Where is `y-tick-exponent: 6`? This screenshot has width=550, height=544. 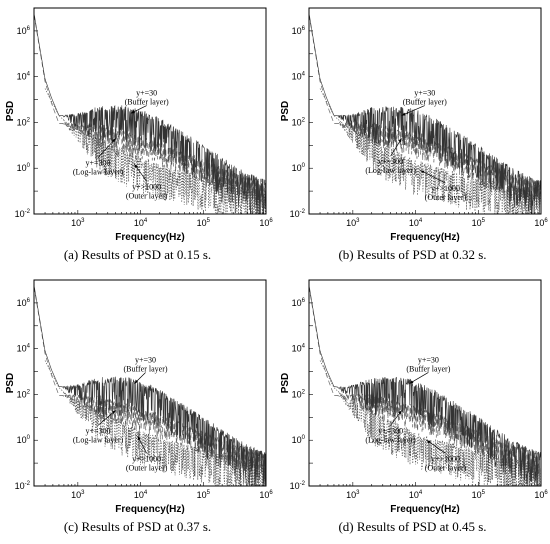 y-tick-exponent: 6 is located at coordinates (304, 29).